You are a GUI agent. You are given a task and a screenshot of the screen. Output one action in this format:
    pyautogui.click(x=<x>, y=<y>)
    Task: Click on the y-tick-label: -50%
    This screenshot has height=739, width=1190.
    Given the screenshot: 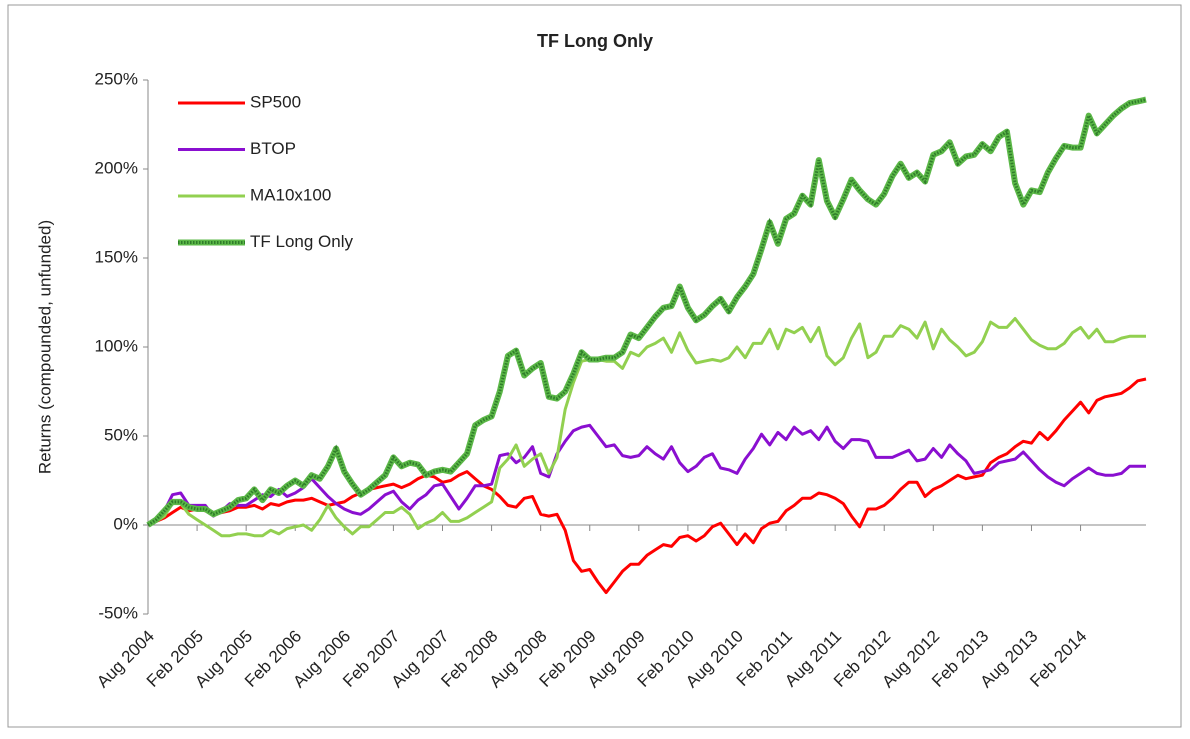 What is the action you would take?
    pyautogui.click(x=118, y=612)
    